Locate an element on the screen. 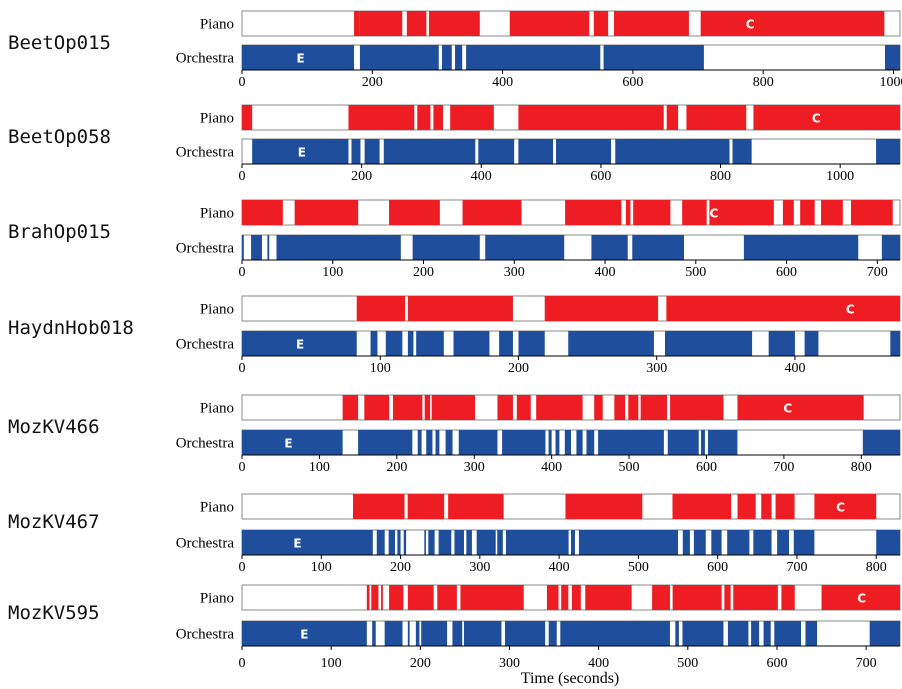 The image size is (902, 689). x-tick-label: 1000 is located at coordinates (890, 82).